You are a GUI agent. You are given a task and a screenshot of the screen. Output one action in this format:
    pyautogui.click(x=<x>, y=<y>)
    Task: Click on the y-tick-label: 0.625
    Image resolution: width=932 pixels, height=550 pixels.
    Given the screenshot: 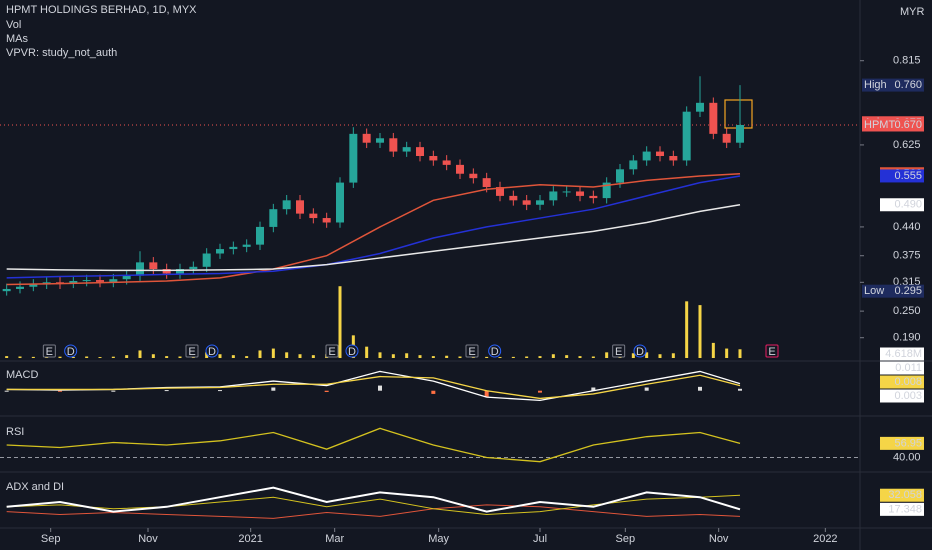 What is the action you would take?
    pyautogui.click(x=907, y=145)
    